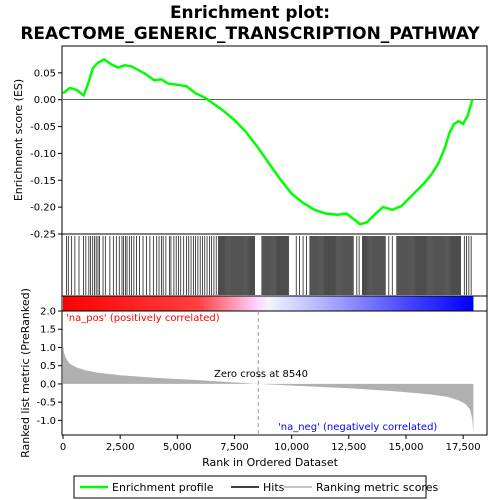 The height and width of the screenshot is (500, 500). I want to click on chart-title-line2: REACTOME_GENERIC_TRANSCRIPTION_PATHWAY, so click(250, 34).